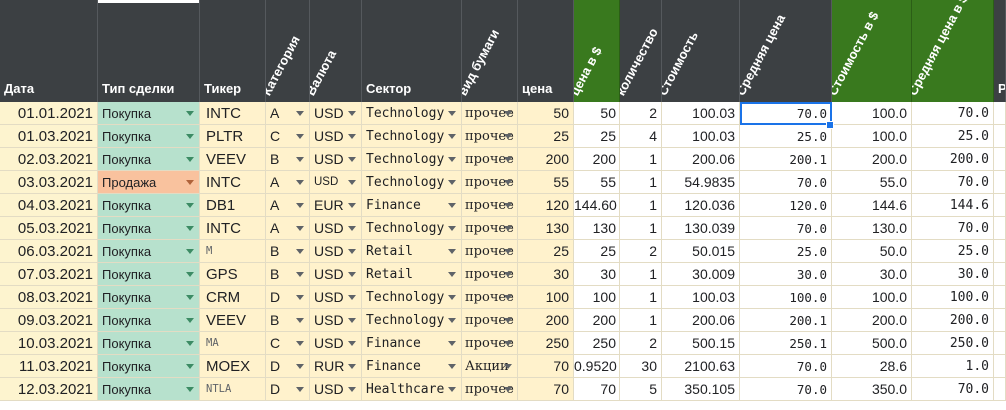  I want to click on cell-ticker: GPS, so click(233, 274).